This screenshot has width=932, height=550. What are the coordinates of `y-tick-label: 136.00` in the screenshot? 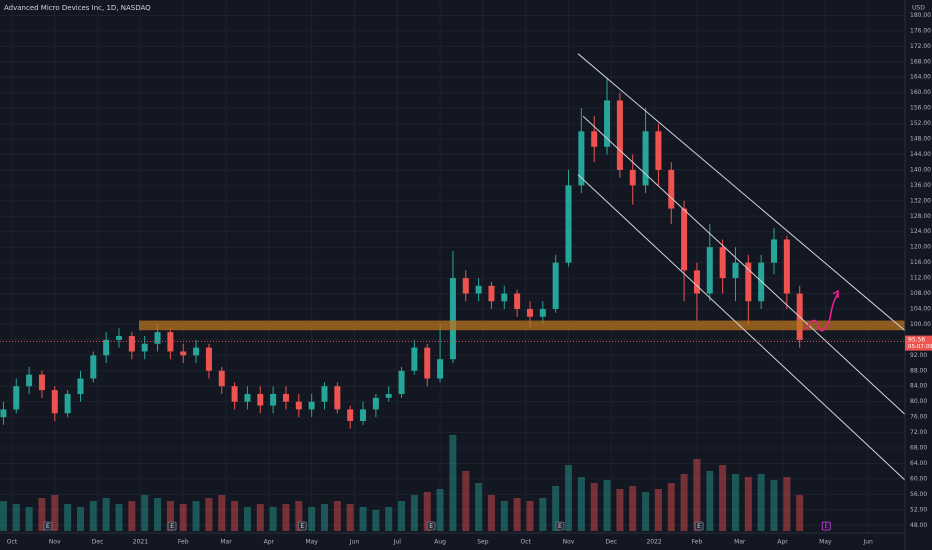 It's located at (920, 185).